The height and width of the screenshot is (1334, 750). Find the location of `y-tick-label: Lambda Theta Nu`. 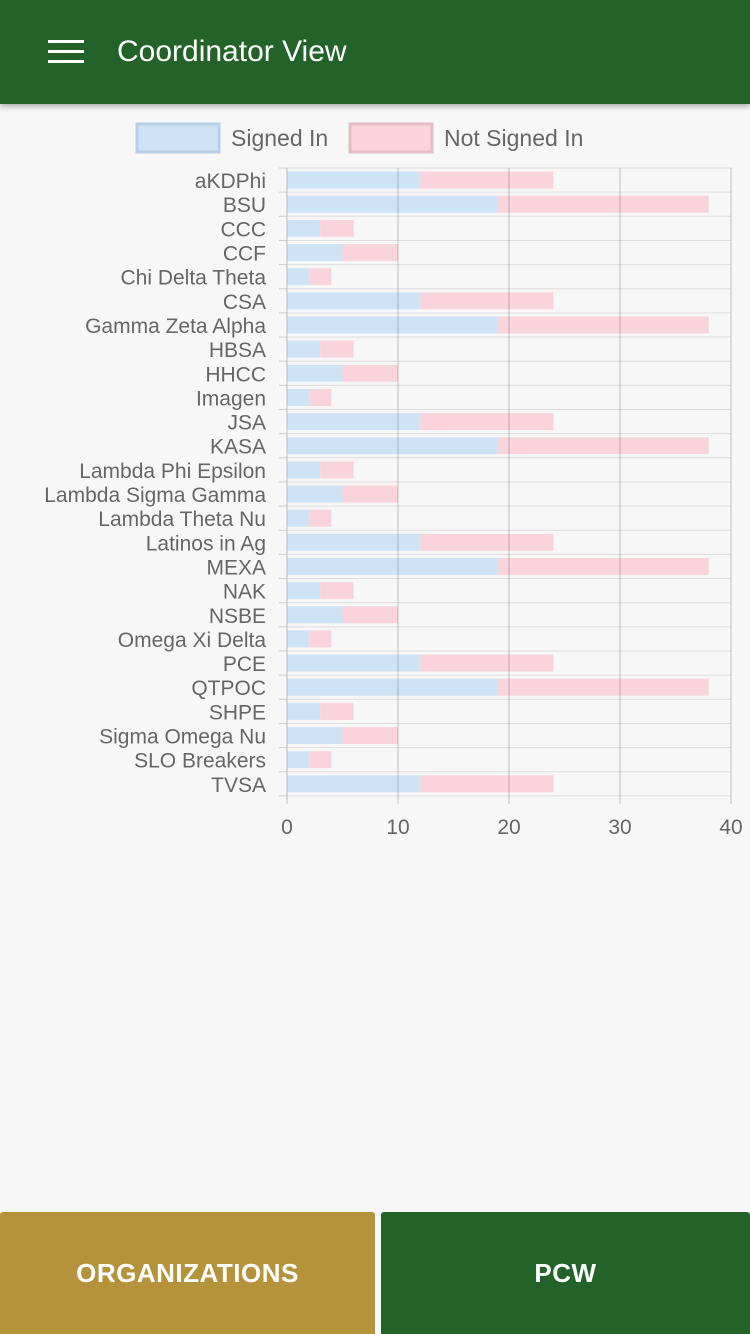

y-tick-label: Lambda Theta Nu is located at coordinates (182, 519).